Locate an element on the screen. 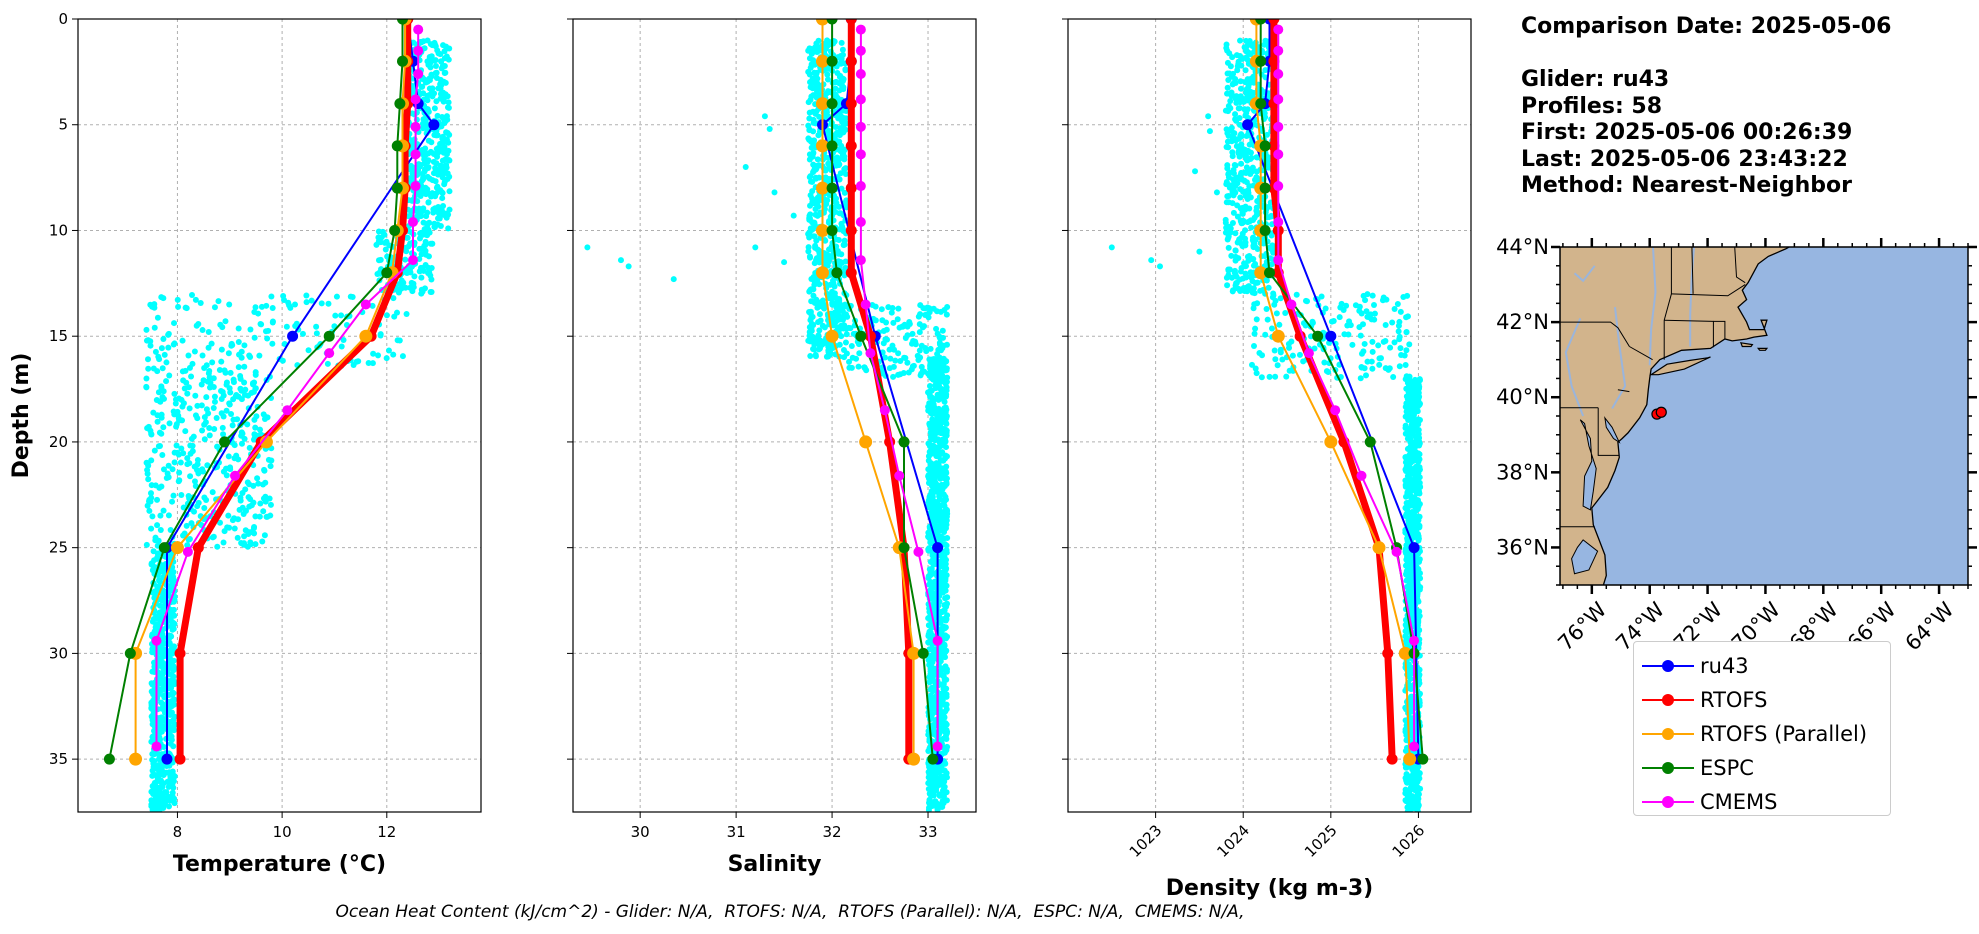 Image resolution: width=1979 pixels, height=934 pixels. model-series is located at coordinates (879, 392).